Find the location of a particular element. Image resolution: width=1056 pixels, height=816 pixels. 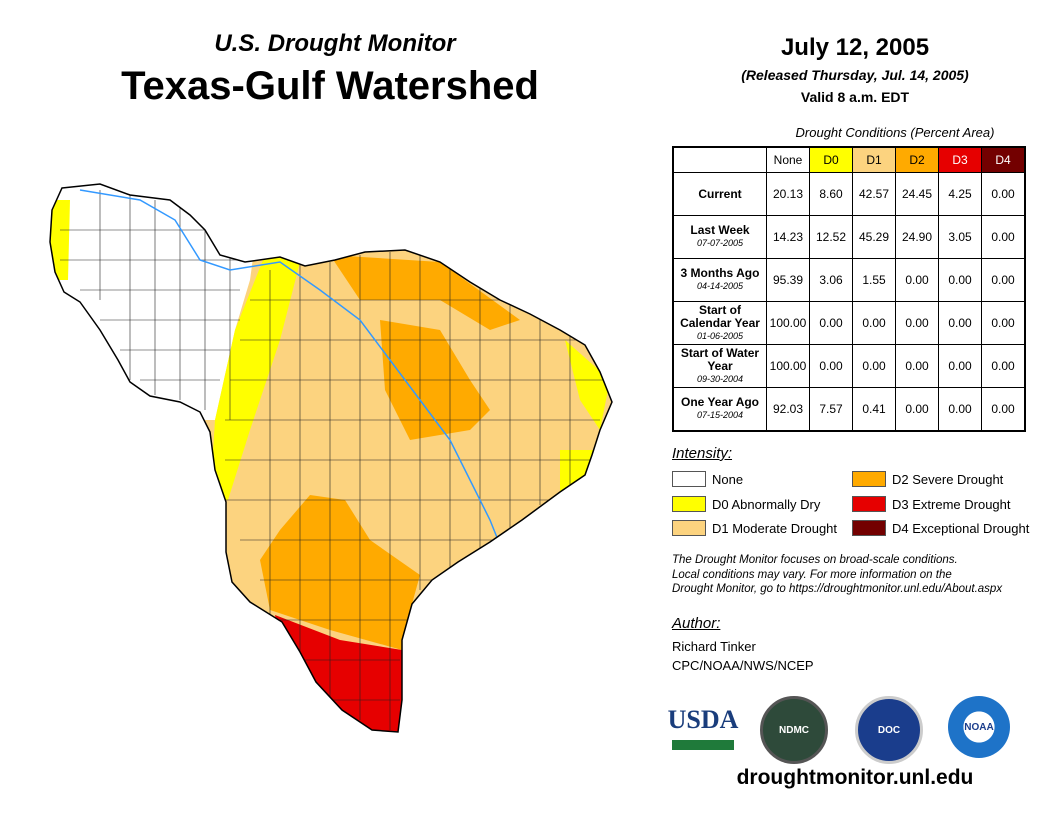

blank-cell is located at coordinates (720, 160).